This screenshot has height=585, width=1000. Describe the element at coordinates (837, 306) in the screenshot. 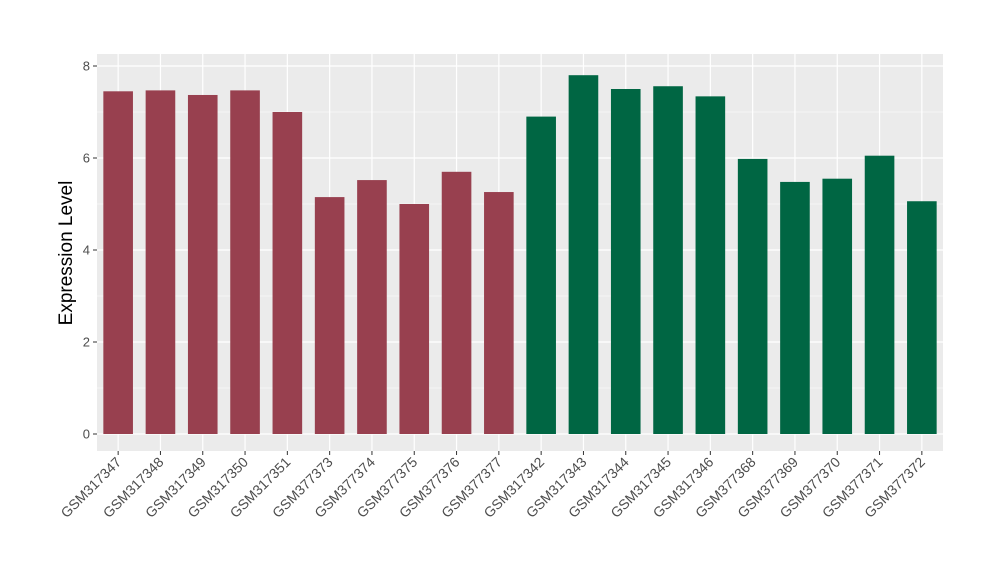

I see `bar-GSM377370` at that location.